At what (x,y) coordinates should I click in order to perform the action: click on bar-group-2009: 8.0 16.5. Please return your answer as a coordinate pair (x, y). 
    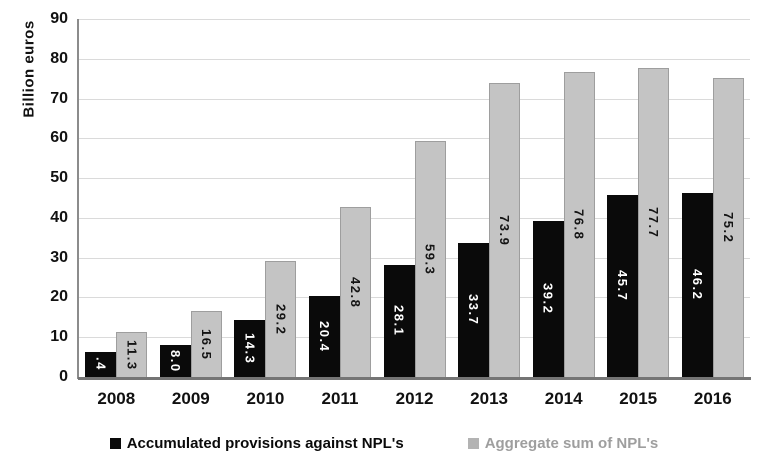
    Looking at the image, I should click on (191, 198).